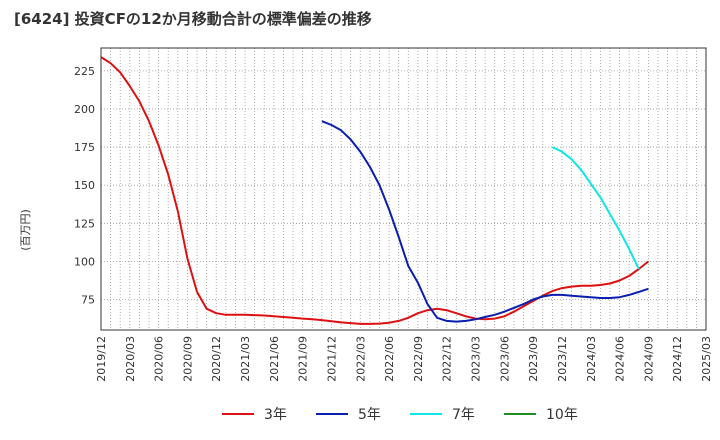 This screenshot has width=720, height=440. What do you see at coordinates (677, 359) in the screenshot?
I see `x-tick-label: 2024/12` at bounding box center [677, 359].